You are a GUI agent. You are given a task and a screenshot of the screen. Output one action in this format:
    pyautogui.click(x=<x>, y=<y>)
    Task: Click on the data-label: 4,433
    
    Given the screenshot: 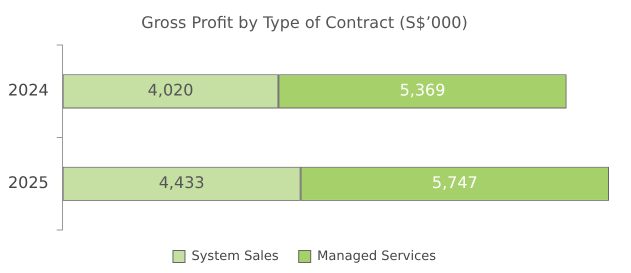 What is the action you would take?
    pyautogui.click(x=181, y=182)
    